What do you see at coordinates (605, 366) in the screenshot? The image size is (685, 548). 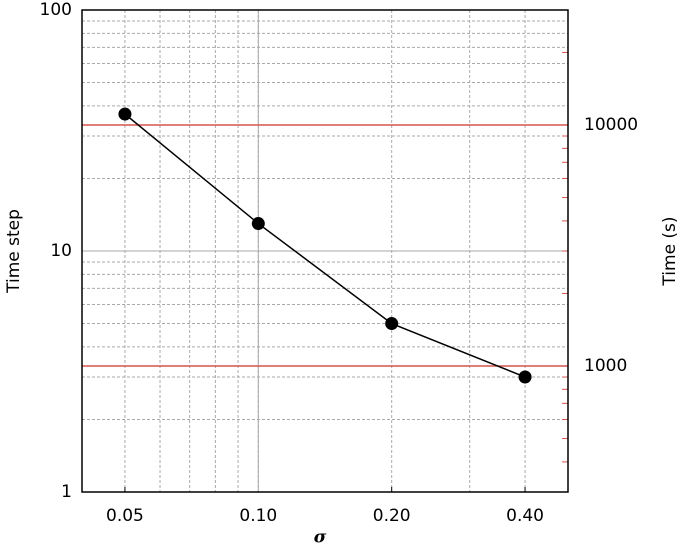 I see `y2-tick-label: 1000` at bounding box center [605, 366].